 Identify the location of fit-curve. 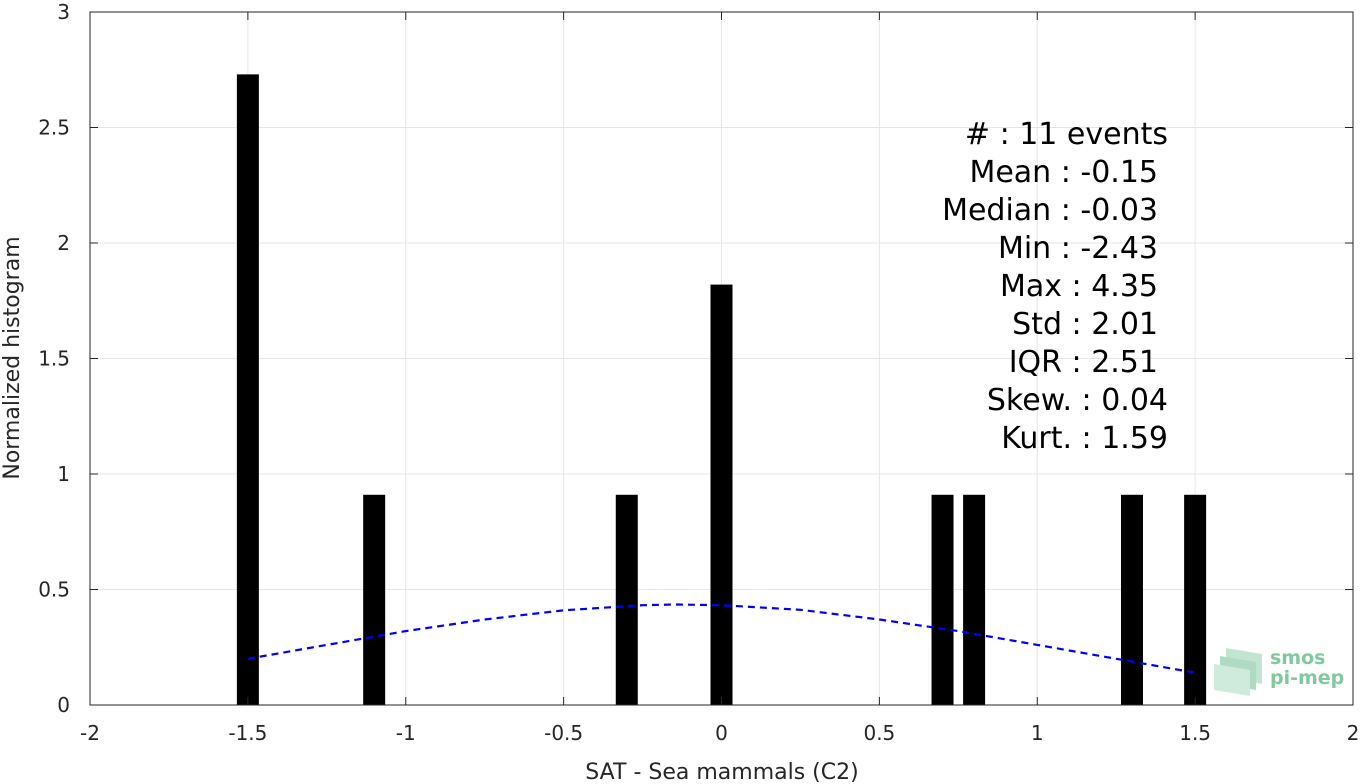
(721, 638).